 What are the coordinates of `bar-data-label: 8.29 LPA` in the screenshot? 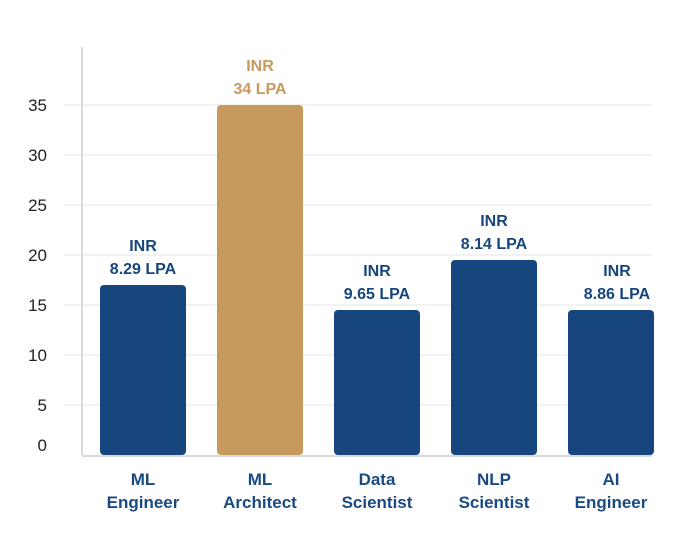 It's located at (143, 269).